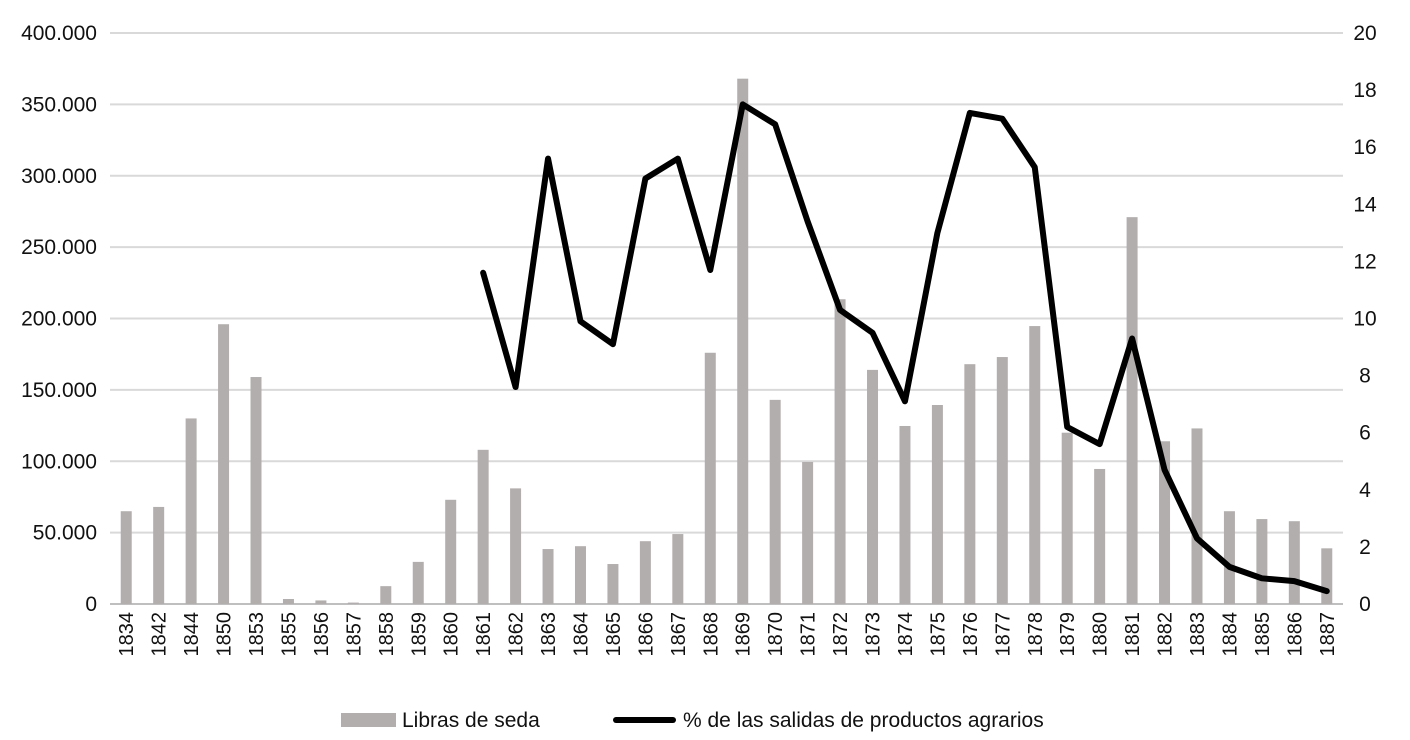 The image size is (1410, 740). Describe the element at coordinates (1364, 147) in the screenshot. I see `y-right-tick-label: 16` at that location.